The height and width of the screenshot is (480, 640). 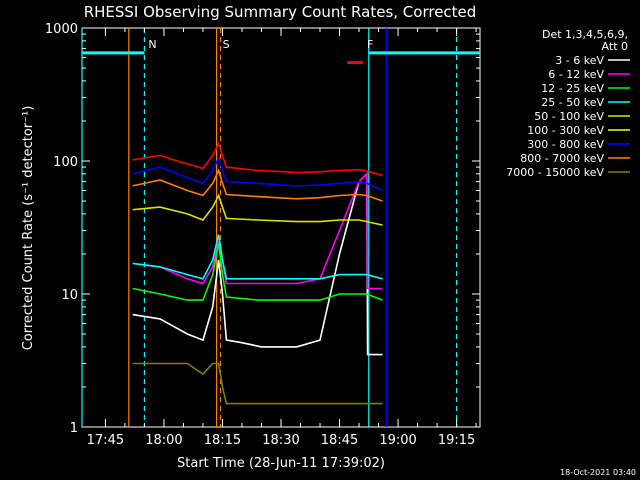 I want to click on footer-timestamp: 18-Oct-2021 03:40, so click(x=598, y=472).